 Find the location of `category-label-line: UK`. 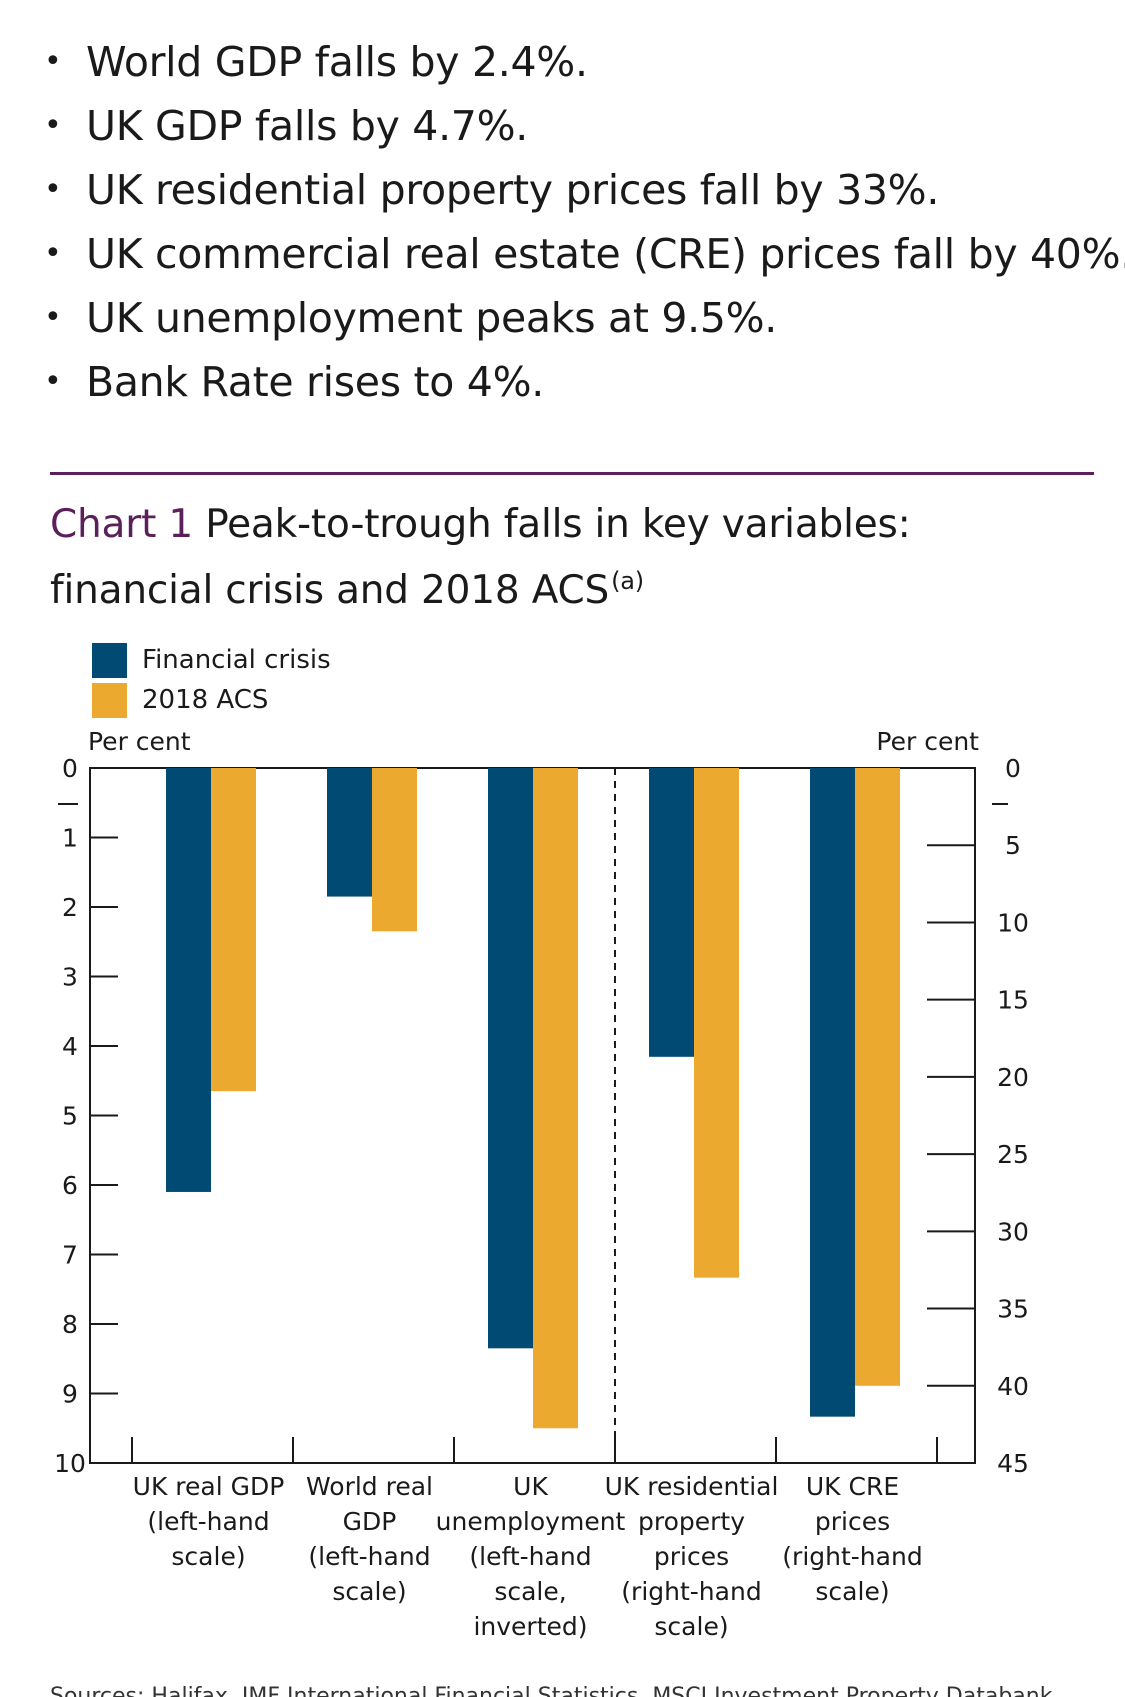

category-label-line: UK is located at coordinates (530, 1486).